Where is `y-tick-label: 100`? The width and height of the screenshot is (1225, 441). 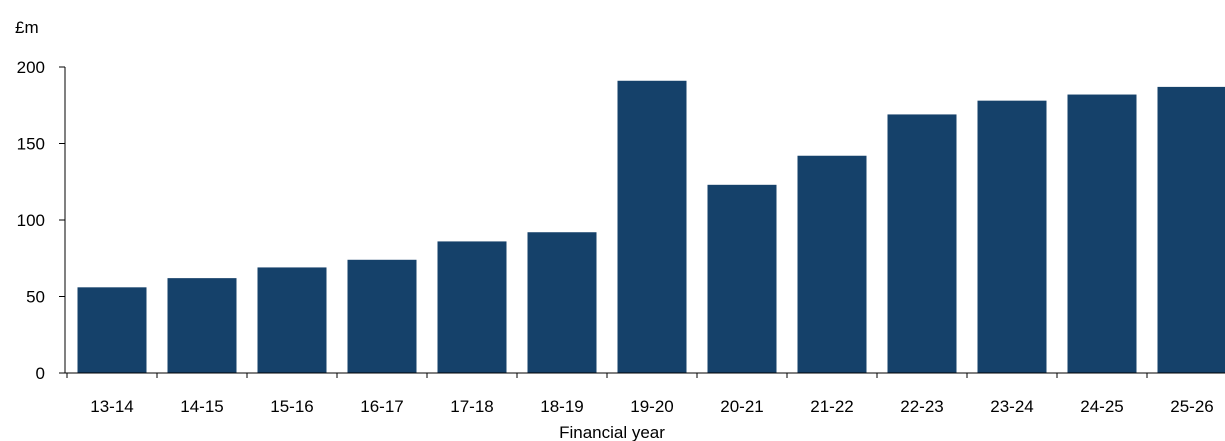 y-tick-label: 100 is located at coordinates (31, 220).